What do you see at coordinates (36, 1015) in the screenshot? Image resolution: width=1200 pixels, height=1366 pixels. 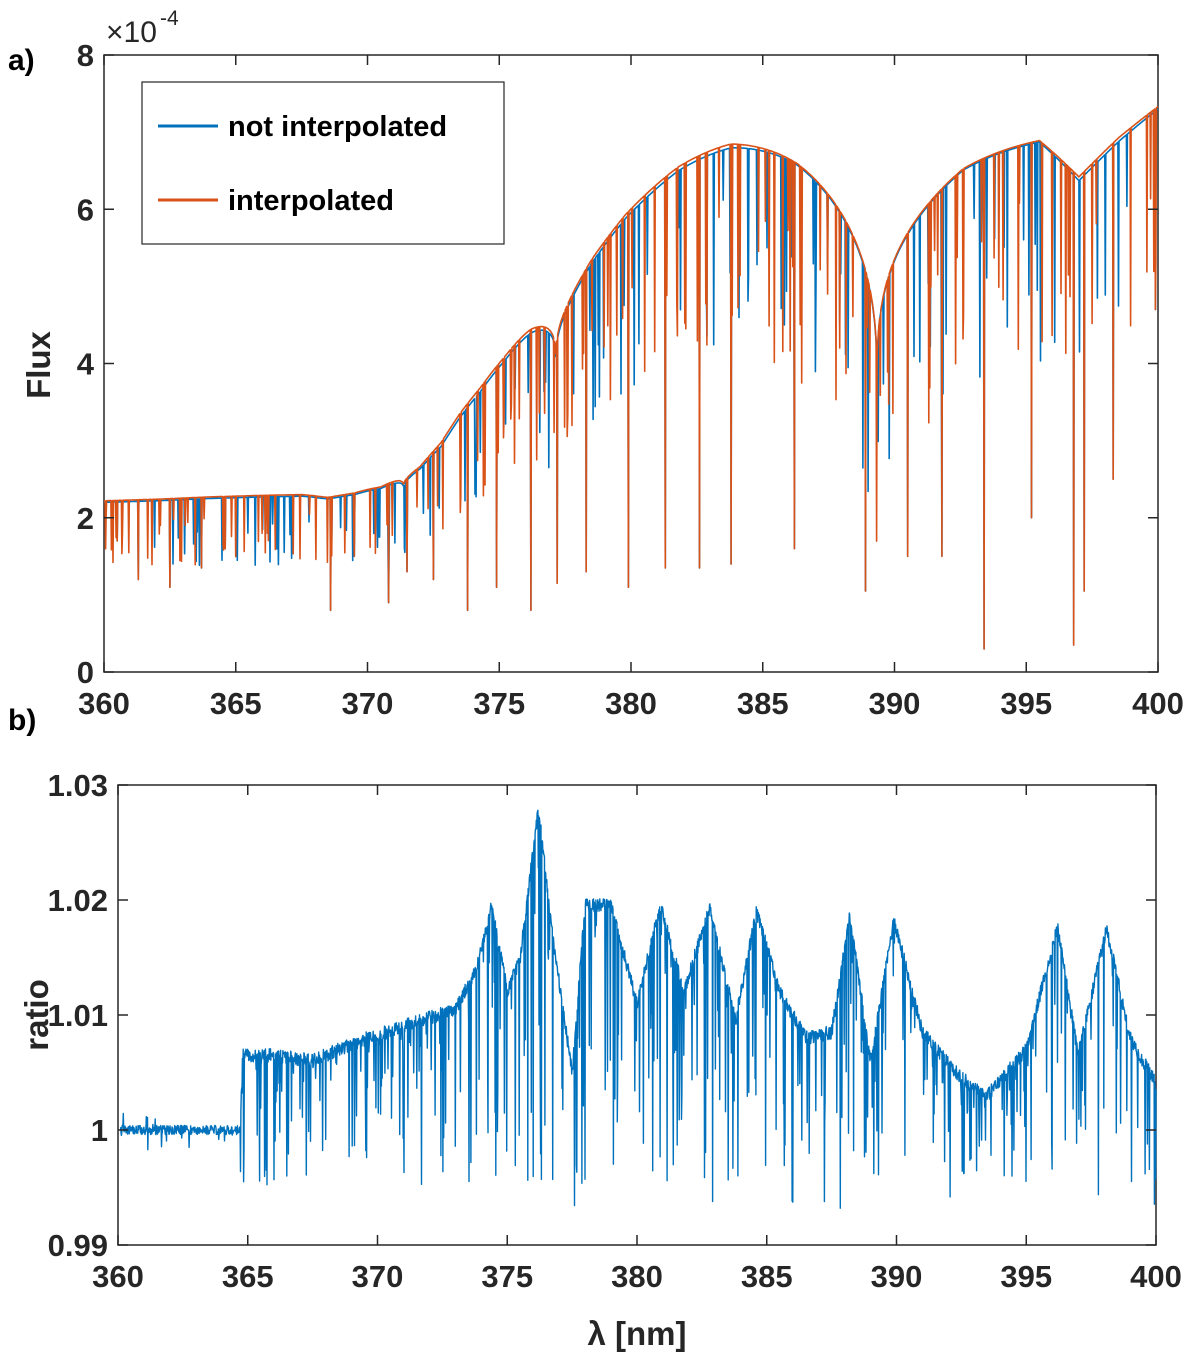 I see `panel-b-y-axis-label: ratio` at bounding box center [36, 1015].